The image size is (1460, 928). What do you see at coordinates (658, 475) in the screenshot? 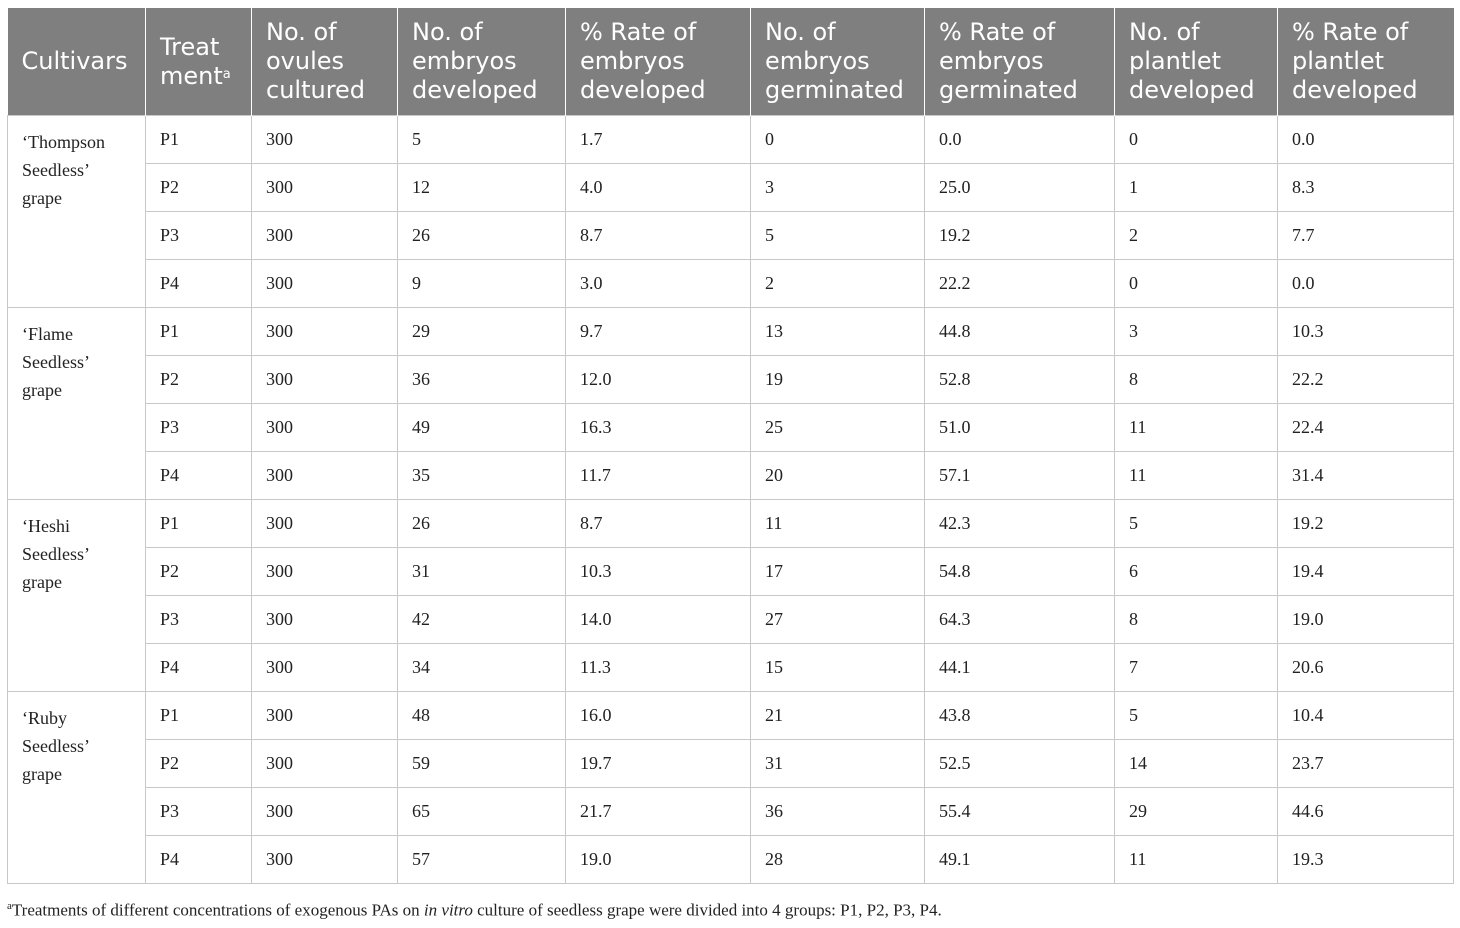
I see `cell-rate-embryos-developed: 11.7` at bounding box center [658, 475].